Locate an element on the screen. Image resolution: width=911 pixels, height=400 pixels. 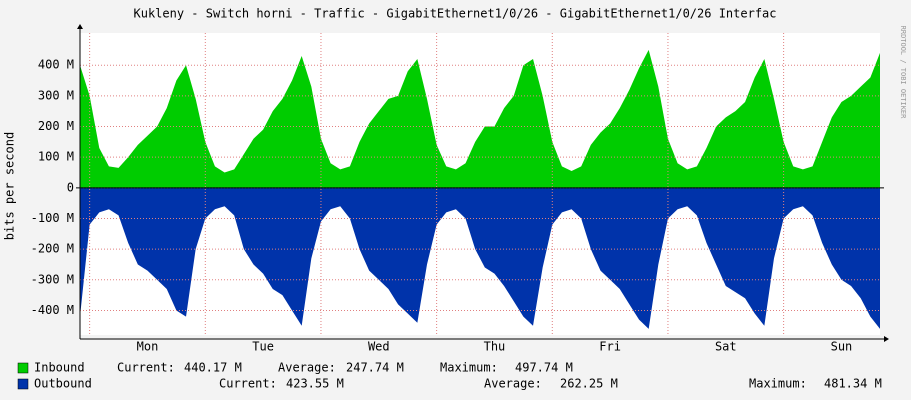
legend-label: Inbound is located at coordinates (59, 368).